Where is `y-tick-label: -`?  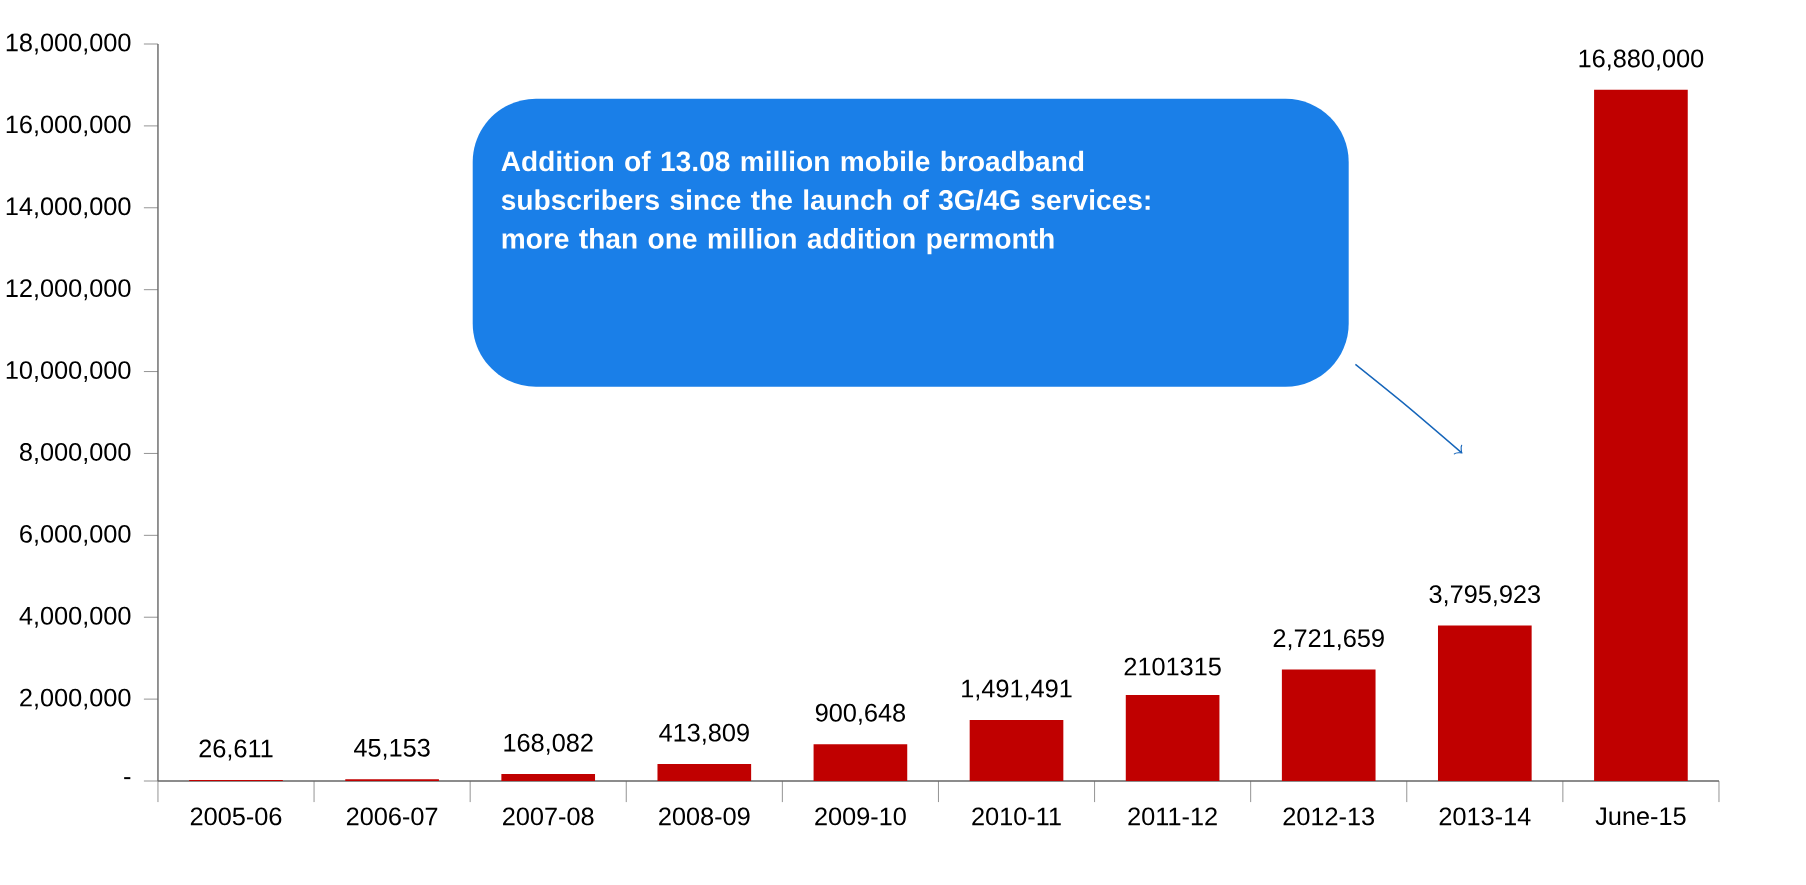 y-tick-label: - is located at coordinates (127, 778).